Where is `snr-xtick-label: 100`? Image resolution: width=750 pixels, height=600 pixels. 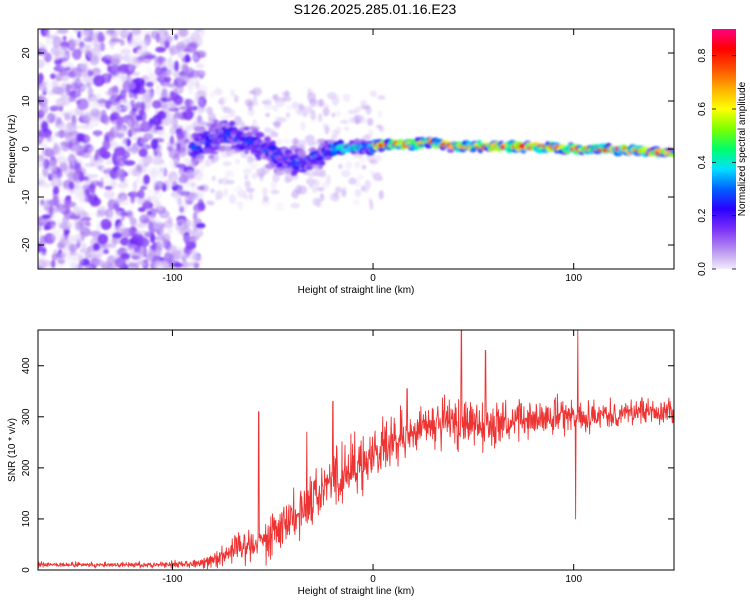
snr-xtick-label: 100 is located at coordinates (573, 579).